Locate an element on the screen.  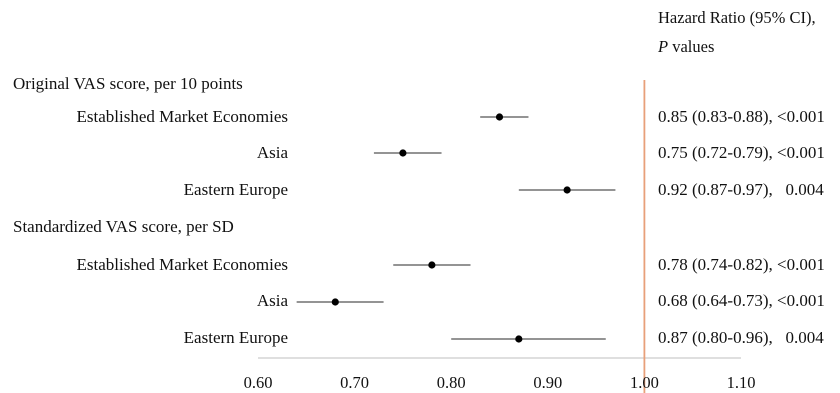
ci-value-text: 0.85 (0.83-0.88), <0.001 is located at coordinates (741, 116).